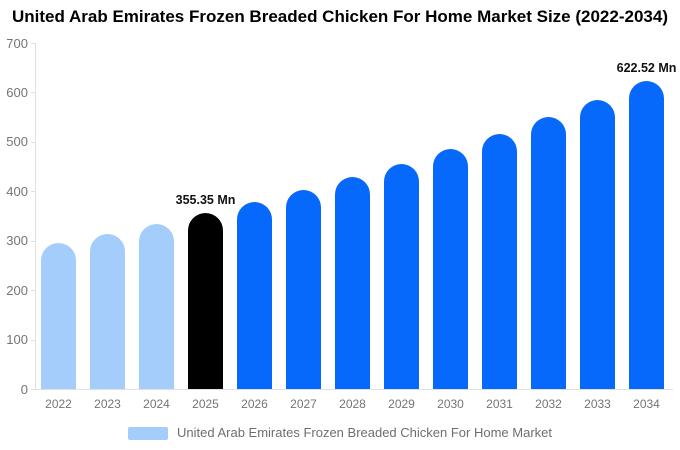 Image resolution: width=680 pixels, height=450 pixels. I want to click on x-axis-tick-label: 2023, so click(107, 404).